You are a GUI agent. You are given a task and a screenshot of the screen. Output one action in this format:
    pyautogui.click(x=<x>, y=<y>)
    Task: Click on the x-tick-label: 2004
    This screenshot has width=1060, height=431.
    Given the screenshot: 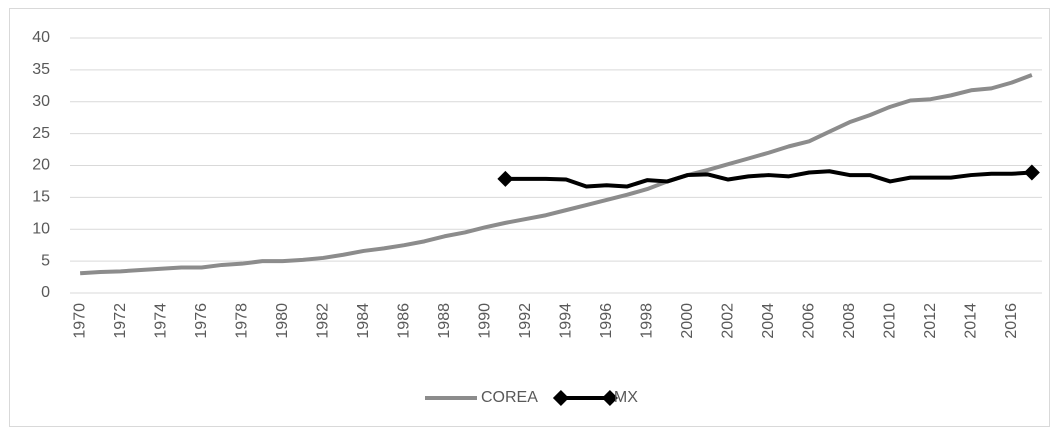 What is the action you would take?
    pyautogui.click(x=768, y=321)
    